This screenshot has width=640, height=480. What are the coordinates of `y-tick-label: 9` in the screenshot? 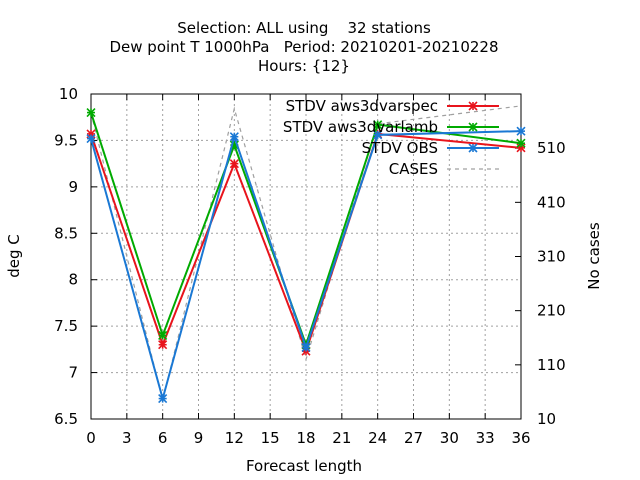 It's located at (73, 187).